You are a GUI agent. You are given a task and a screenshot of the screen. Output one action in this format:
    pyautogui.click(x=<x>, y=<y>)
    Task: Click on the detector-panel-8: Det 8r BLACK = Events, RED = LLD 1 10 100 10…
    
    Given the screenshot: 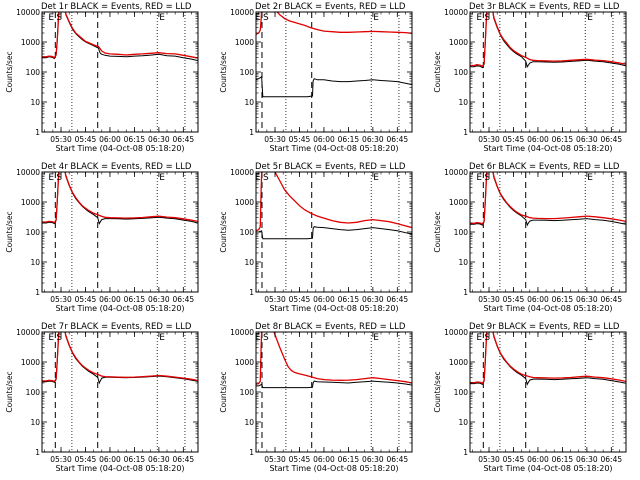 What is the action you would take?
    pyautogui.click(x=316, y=397)
    